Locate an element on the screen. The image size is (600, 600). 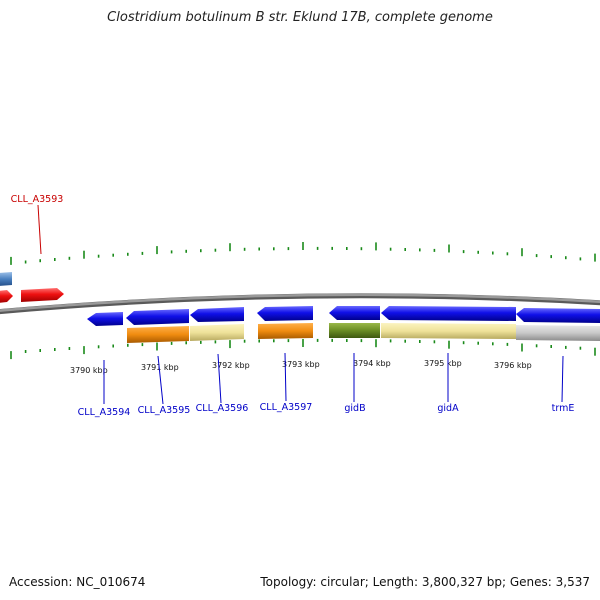
gene-label-gidb: gidB is located at coordinates (354, 408).